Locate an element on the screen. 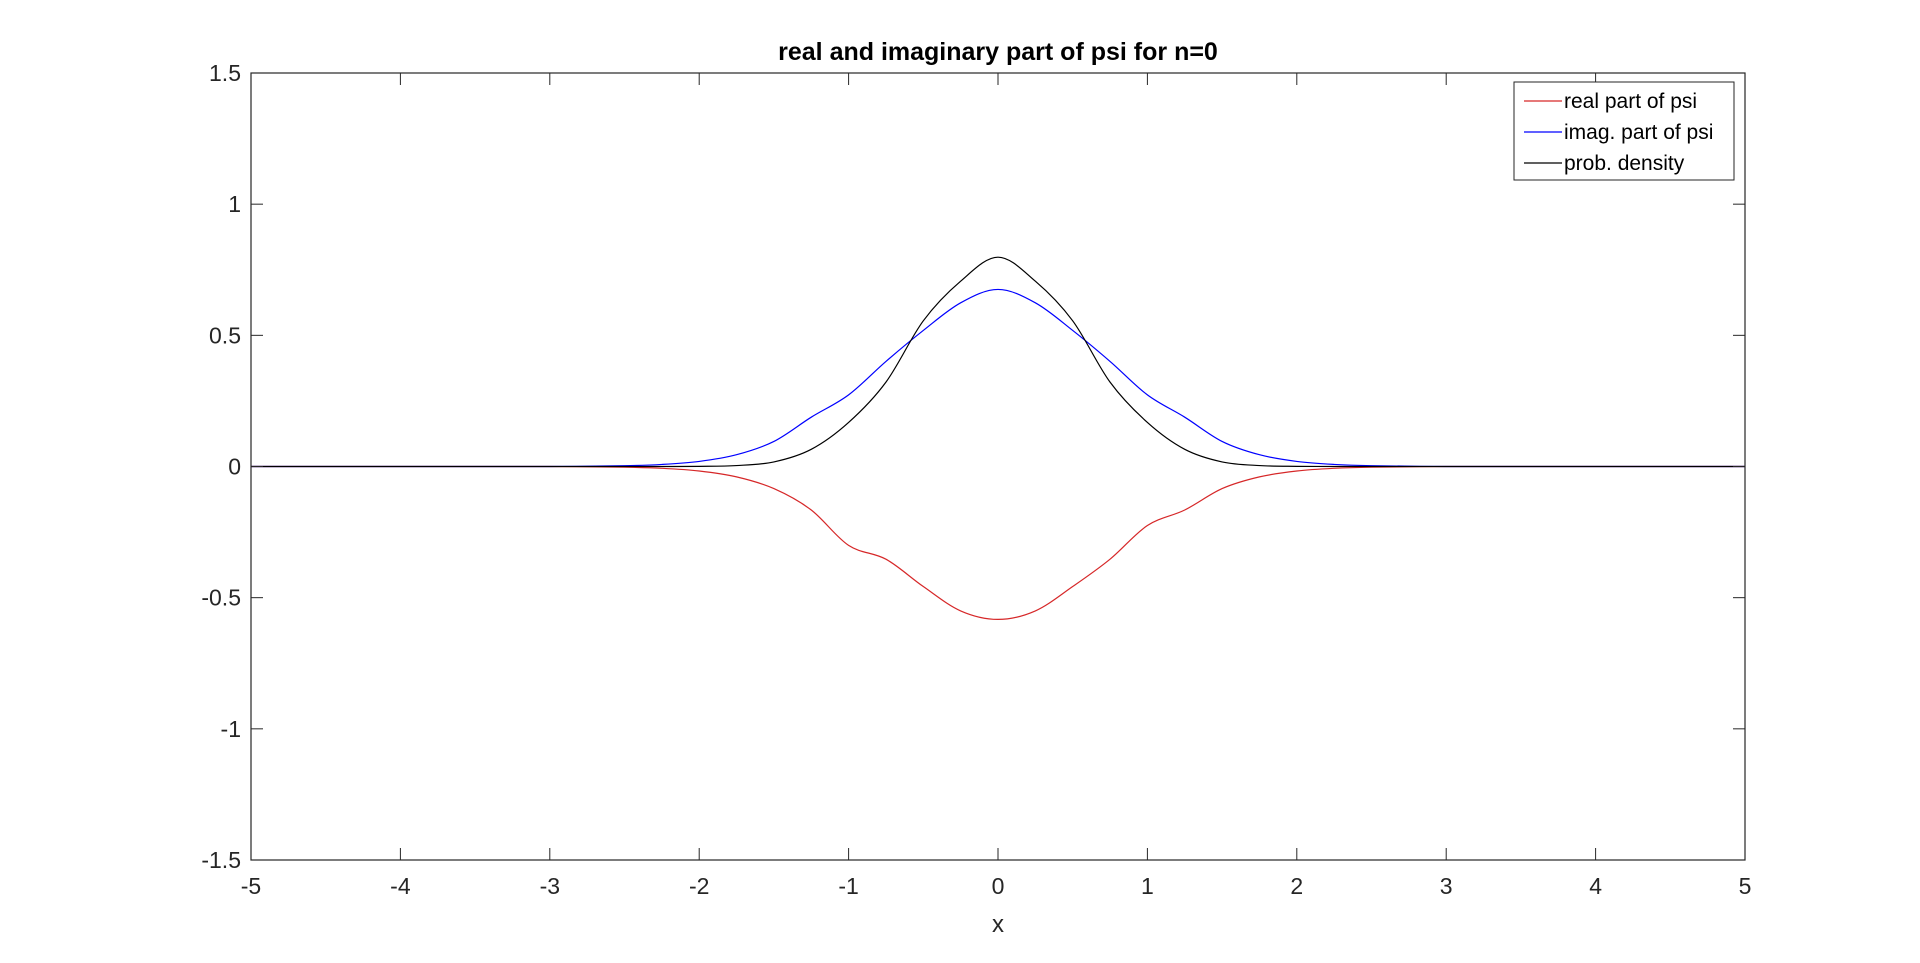 The width and height of the screenshot is (1920, 963). x-tick-label: 4 is located at coordinates (1595, 886).